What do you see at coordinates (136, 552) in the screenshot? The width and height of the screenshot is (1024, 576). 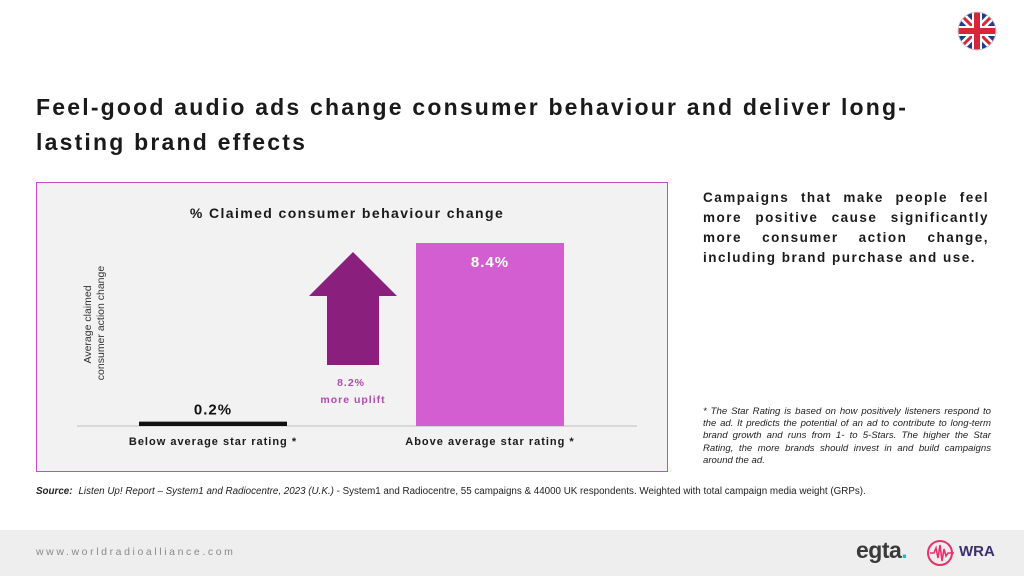 I see `footer-url: www.worldradioalliance.com` at bounding box center [136, 552].